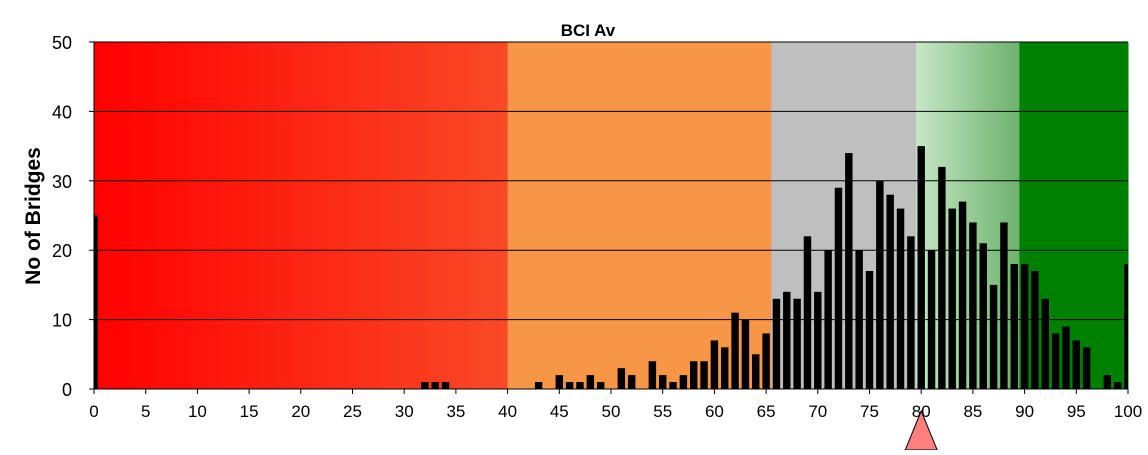 This screenshot has width=1148, height=455. I want to click on x-tick-label-5: 5, so click(145, 411).